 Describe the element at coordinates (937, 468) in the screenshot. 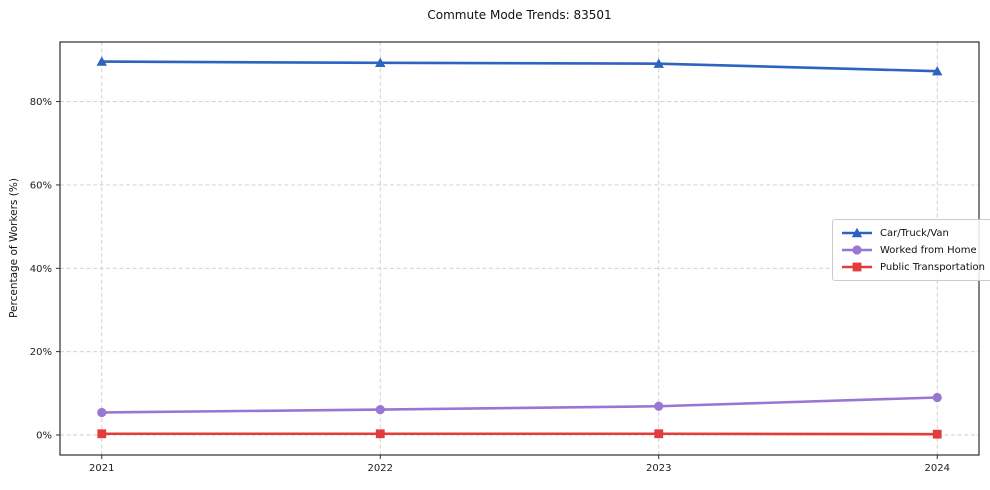

I see `x-tick-label: 2024` at that location.